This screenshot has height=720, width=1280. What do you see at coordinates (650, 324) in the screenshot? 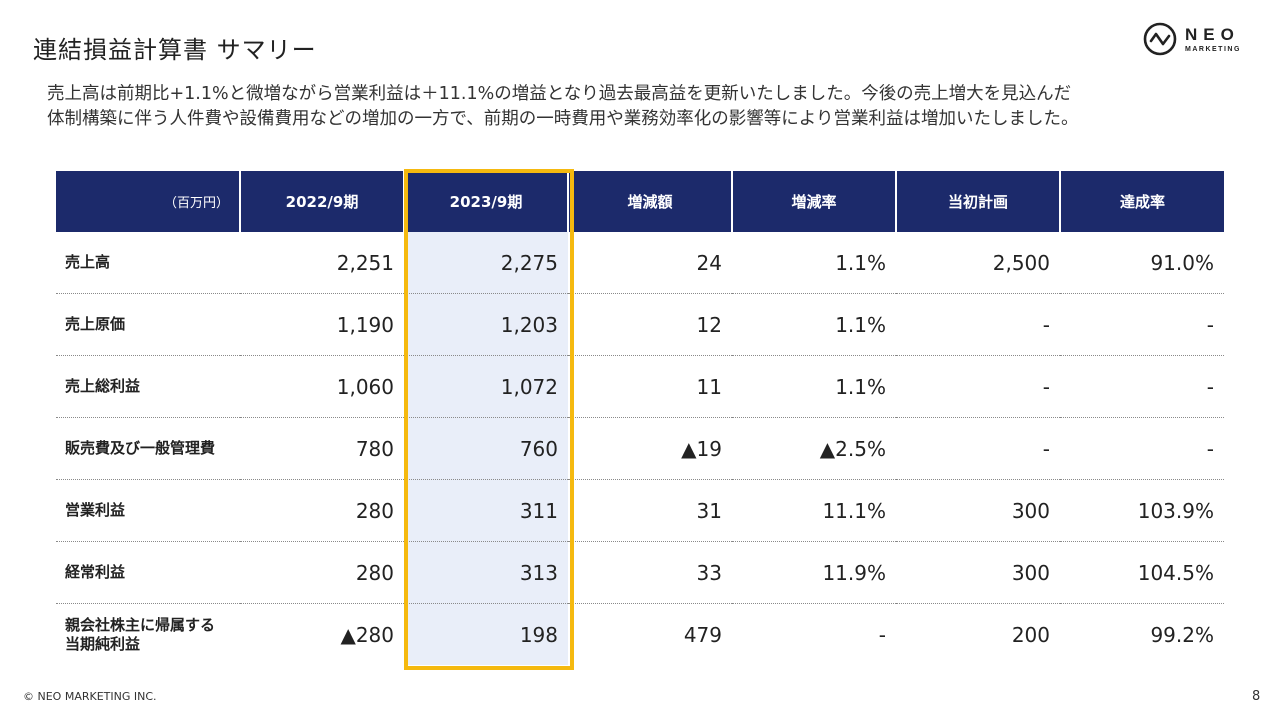
I see `cell-value: 12` at bounding box center [650, 324].